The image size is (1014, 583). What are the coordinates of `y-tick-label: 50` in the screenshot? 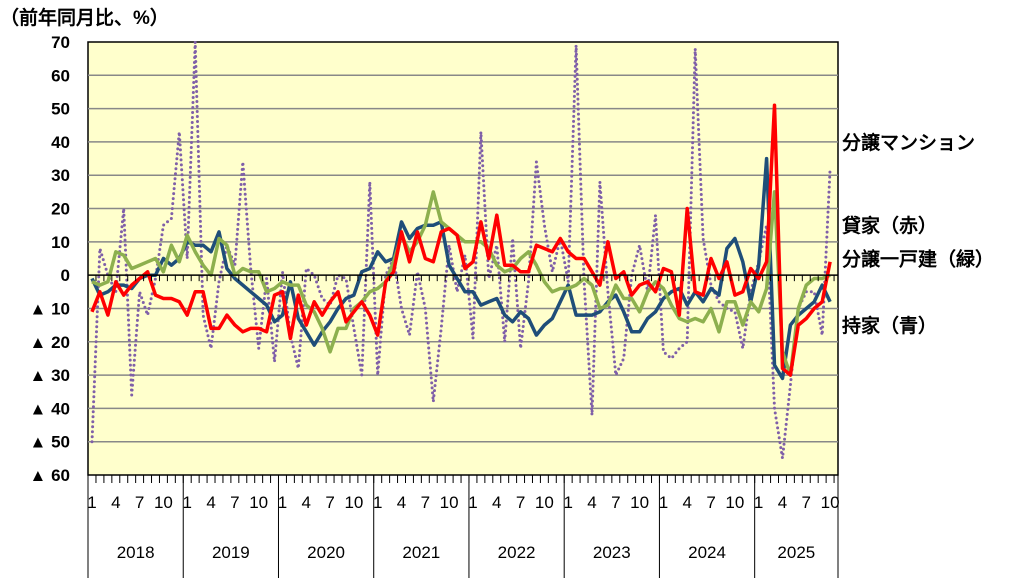 It's located at (60, 109).